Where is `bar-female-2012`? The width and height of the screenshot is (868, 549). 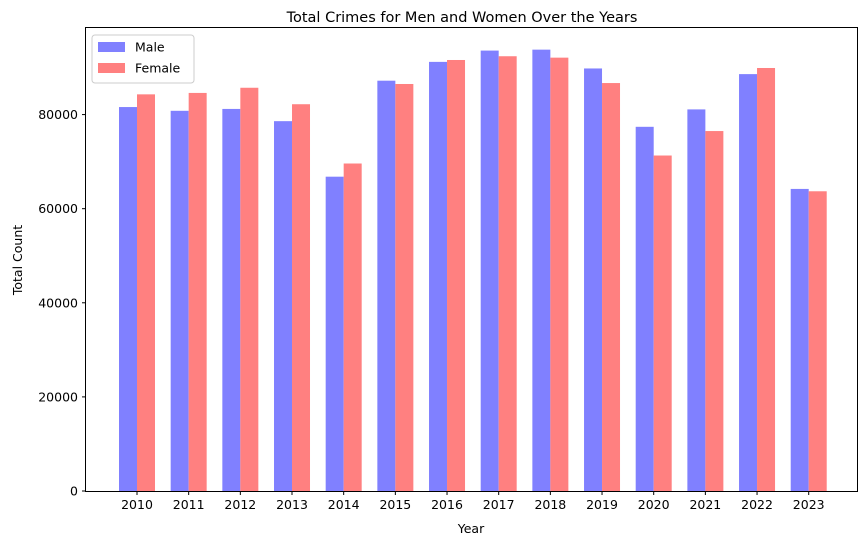
bar-female-2012 is located at coordinates (249, 289).